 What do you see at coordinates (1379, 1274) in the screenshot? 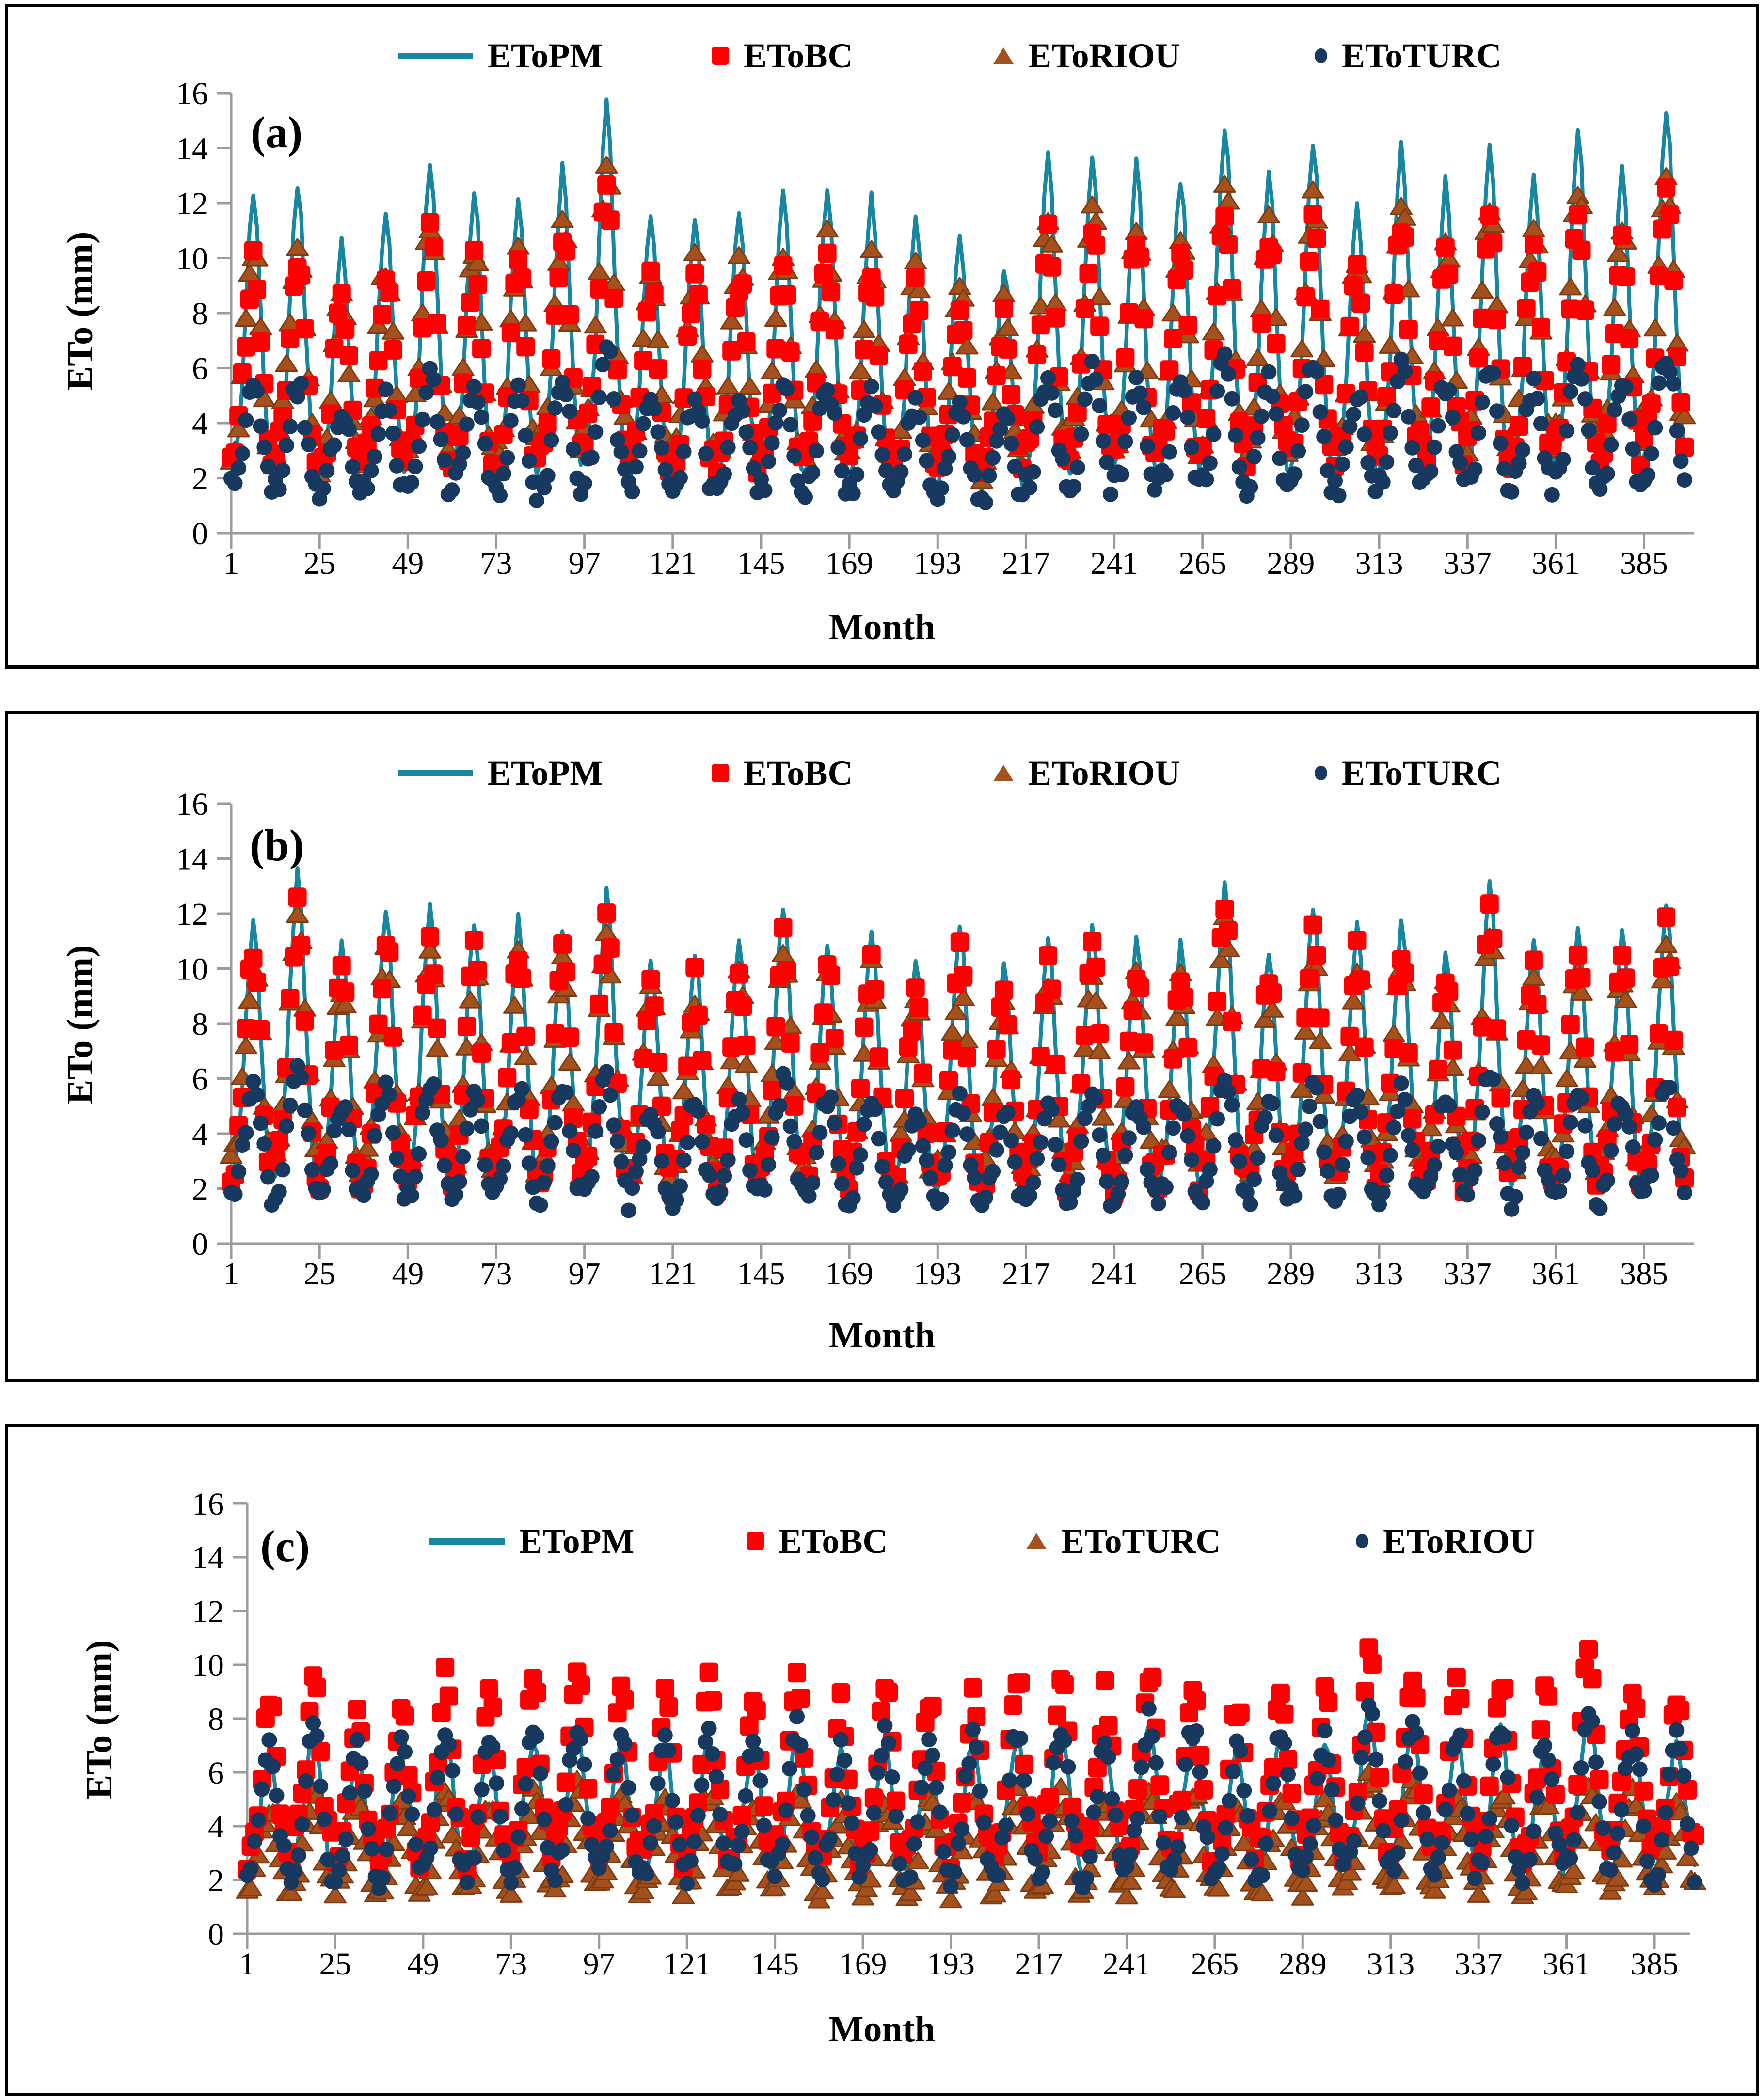
I see `x-tick-label: 313` at bounding box center [1379, 1274].